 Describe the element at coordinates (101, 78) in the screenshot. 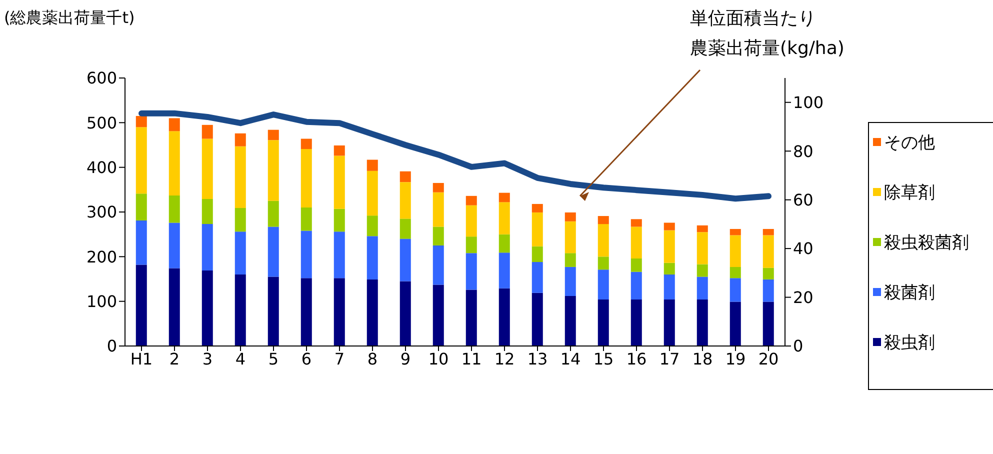

I see `y-tick-label: 600` at that location.